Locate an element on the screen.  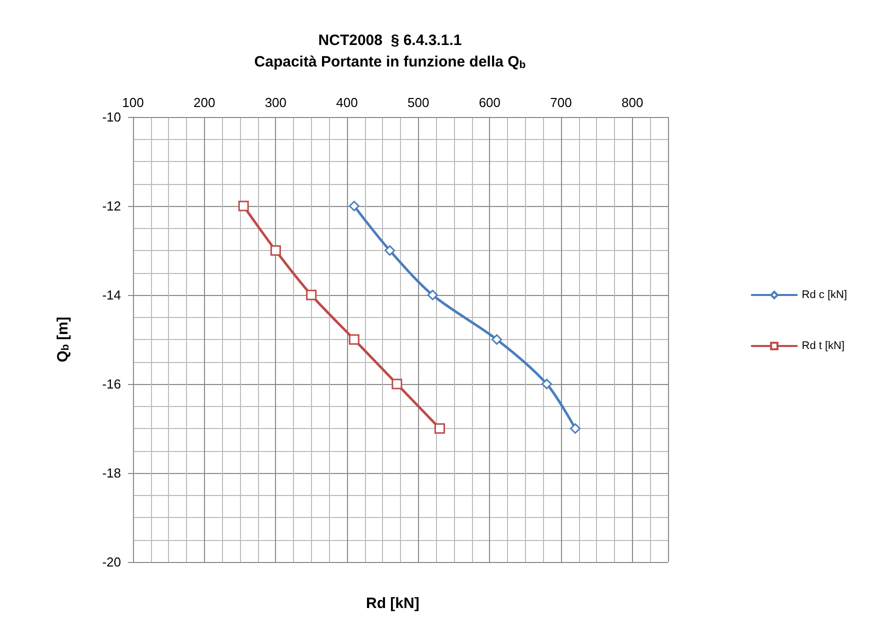
x-tick-label: 300 is located at coordinates (275, 102).